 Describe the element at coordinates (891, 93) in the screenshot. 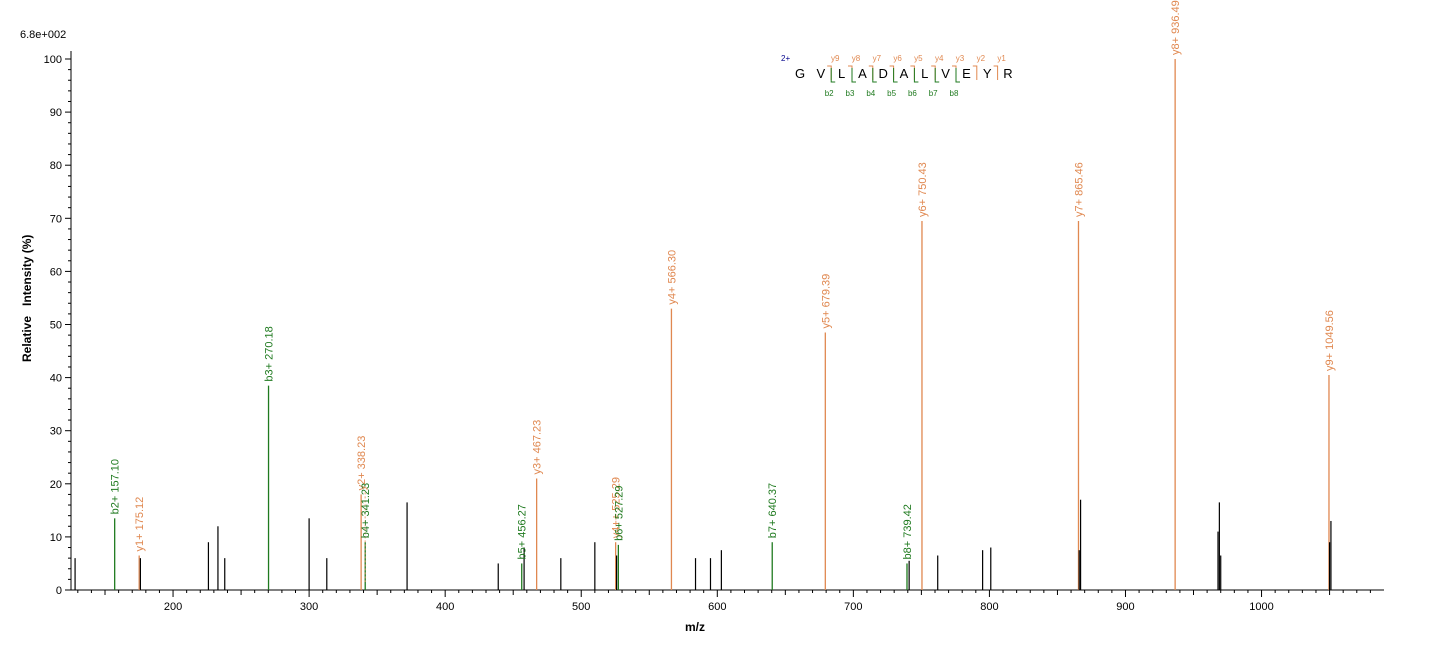

I see `b-ion-label: b5` at that location.